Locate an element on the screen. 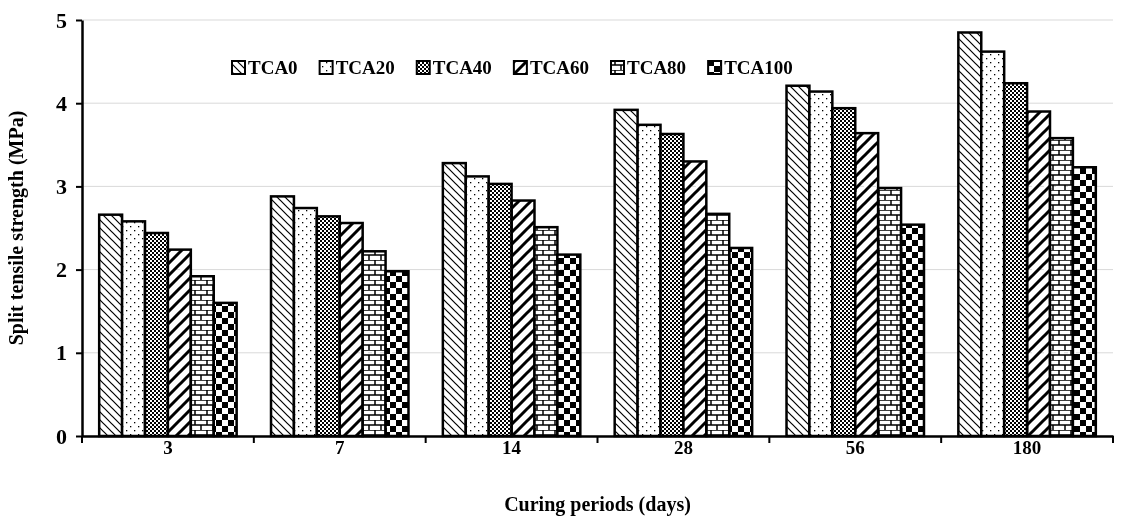 The image size is (1124, 523). y-tick-label: 4 is located at coordinates (61, 103).